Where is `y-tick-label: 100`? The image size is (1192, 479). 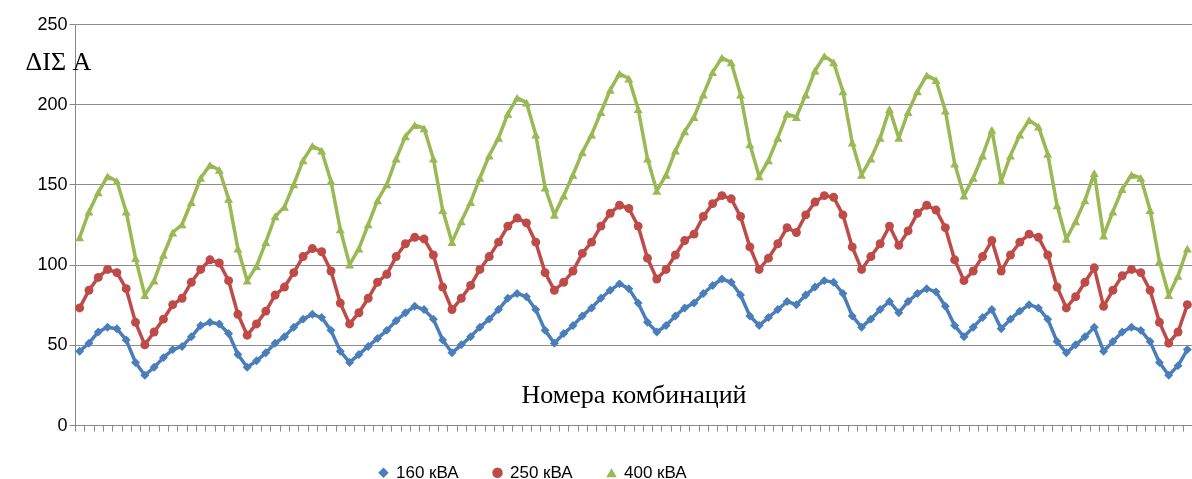
y-tick-label: 100 is located at coordinates (52, 264).